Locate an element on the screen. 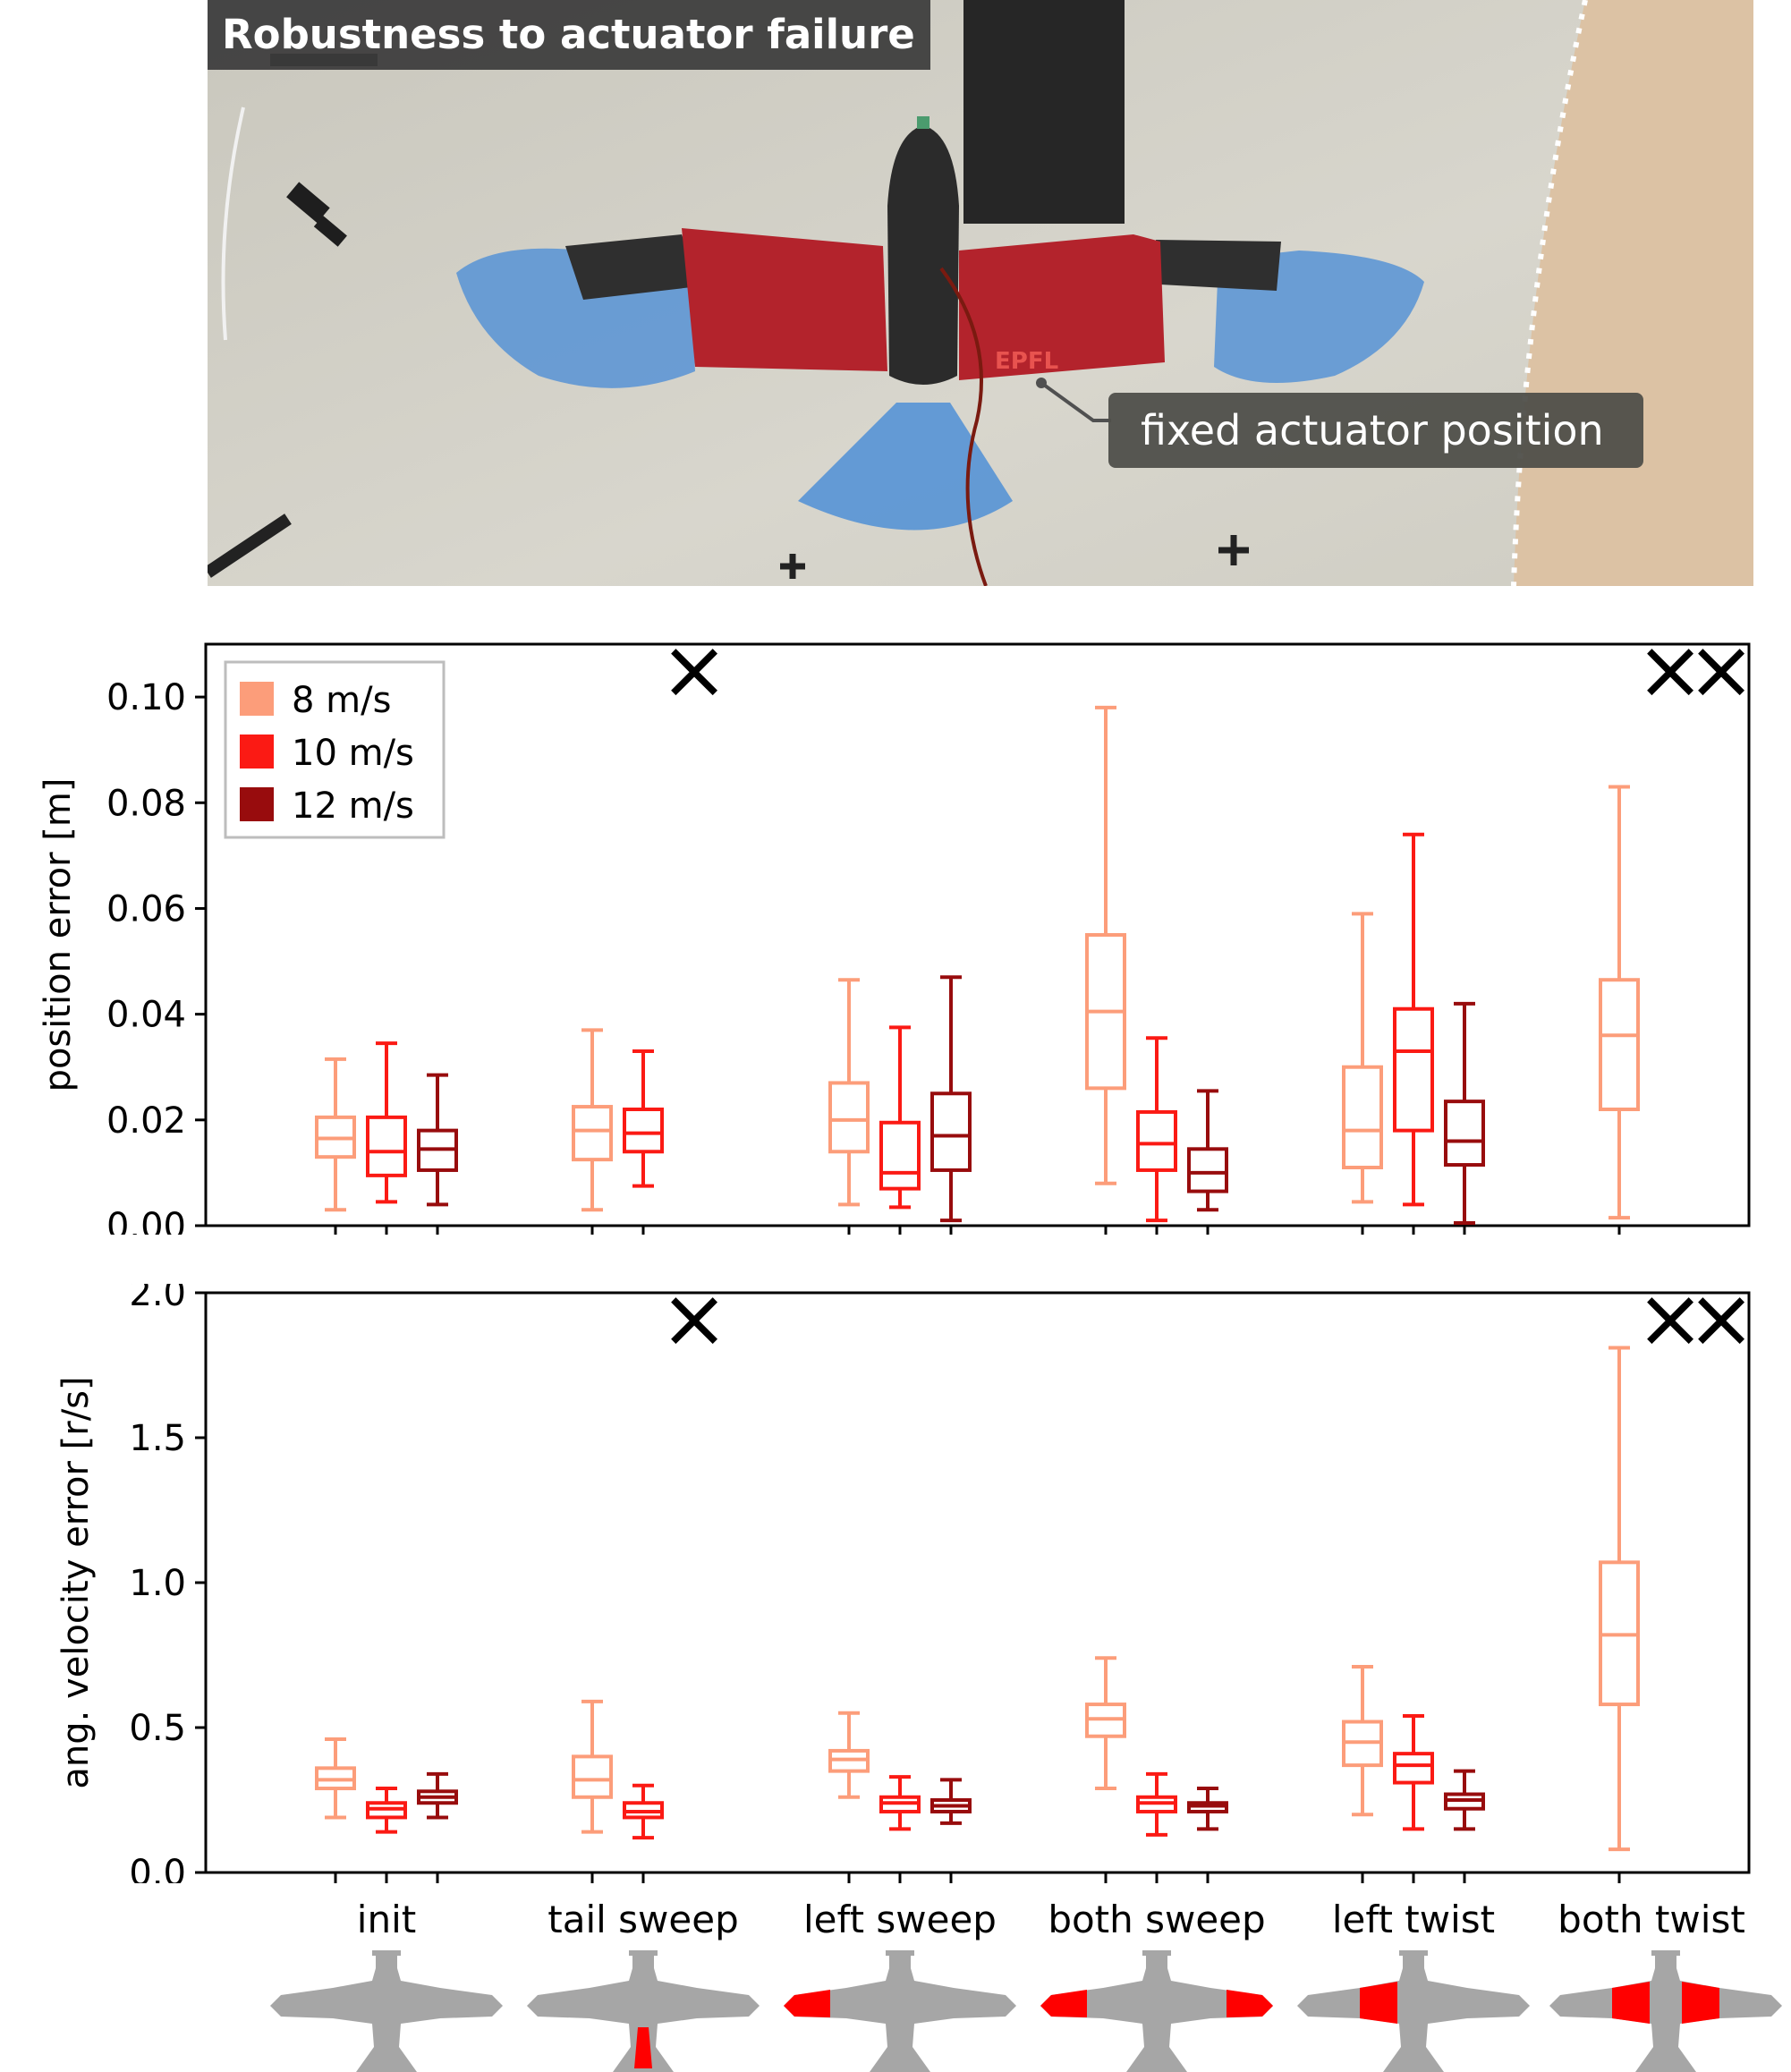  callout-dot is located at coordinates (1041, 383).